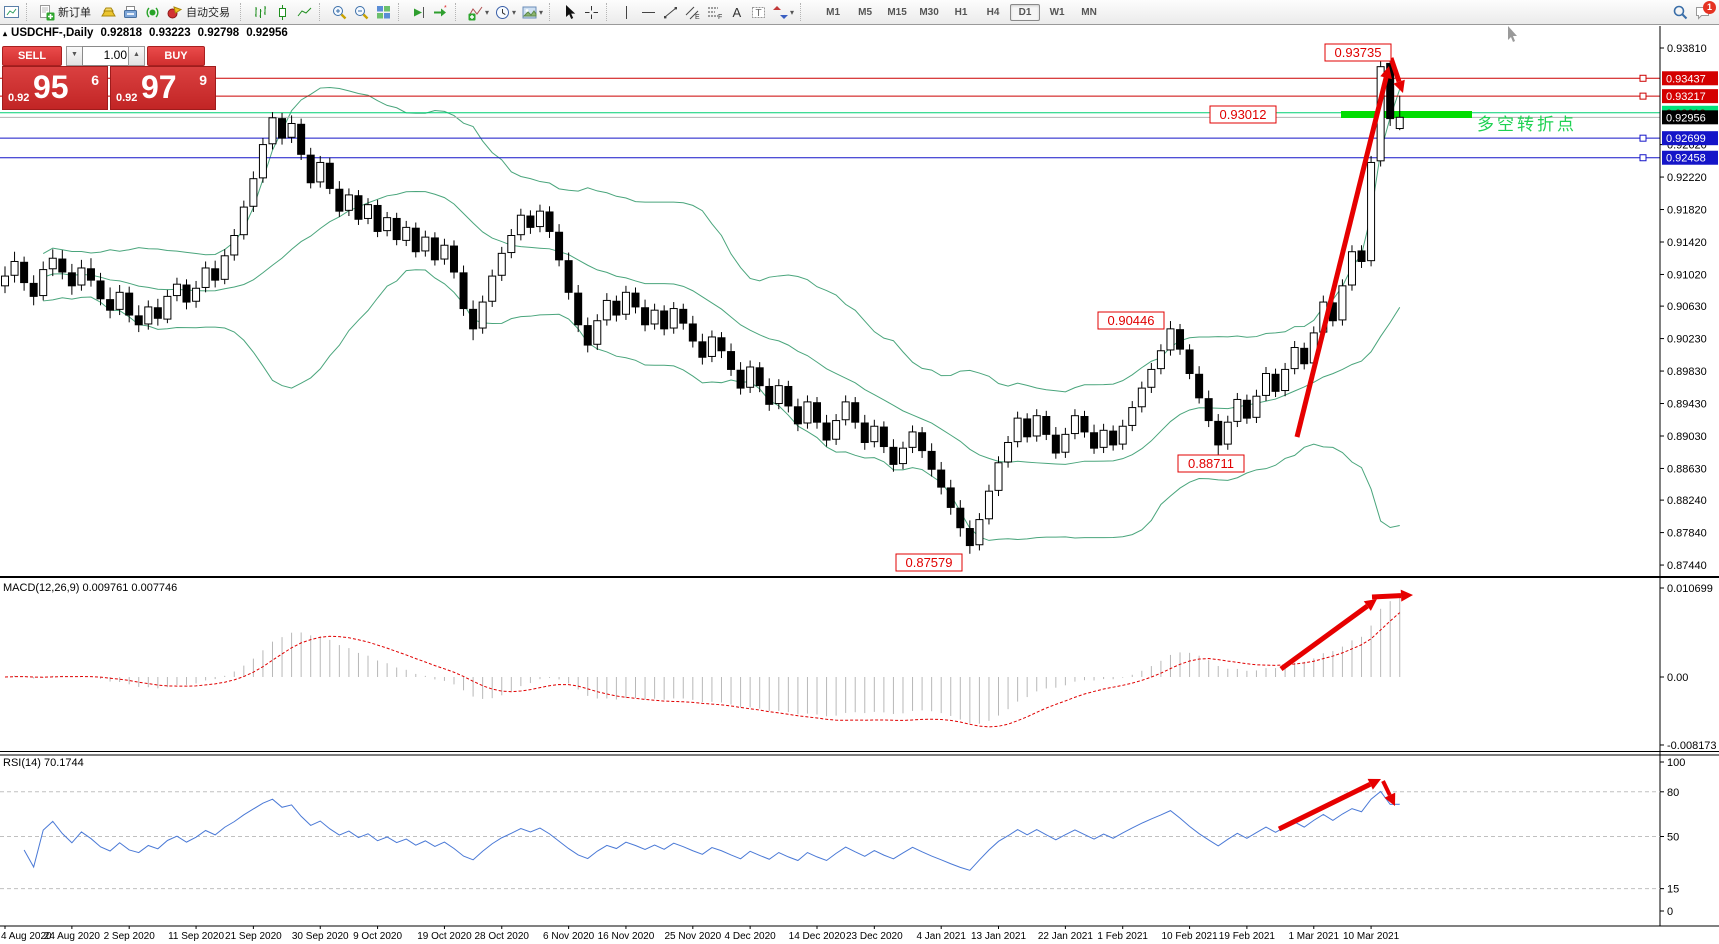 The height and width of the screenshot is (944, 1719). I want to click on ask-price-pip: 9, so click(203, 80).